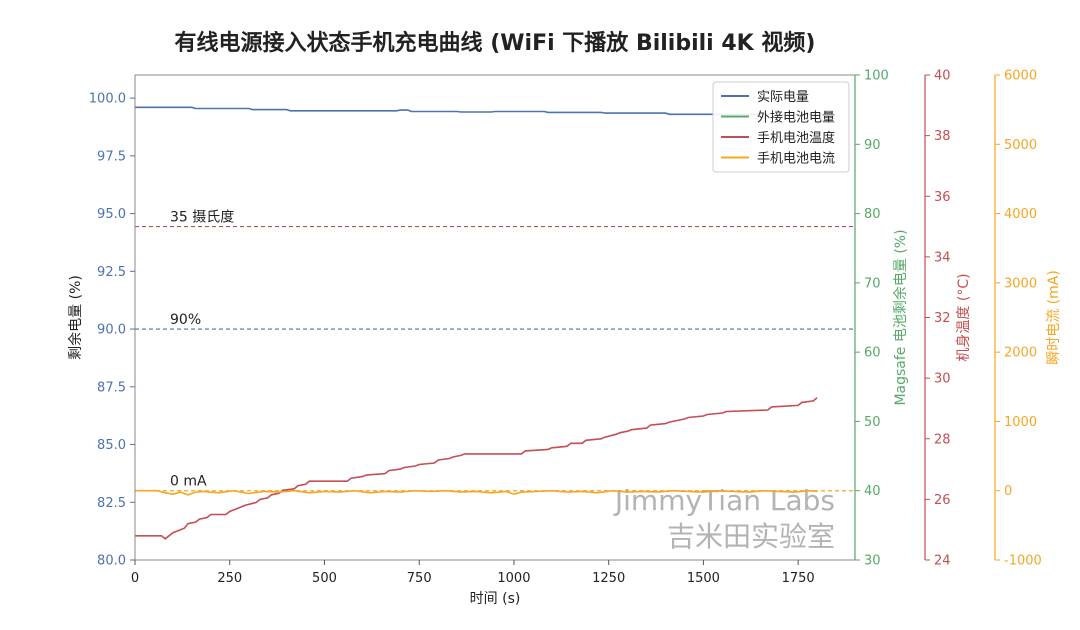  I want to click on y1-axis-label: 剩余电量 (%), so click(75, 317).